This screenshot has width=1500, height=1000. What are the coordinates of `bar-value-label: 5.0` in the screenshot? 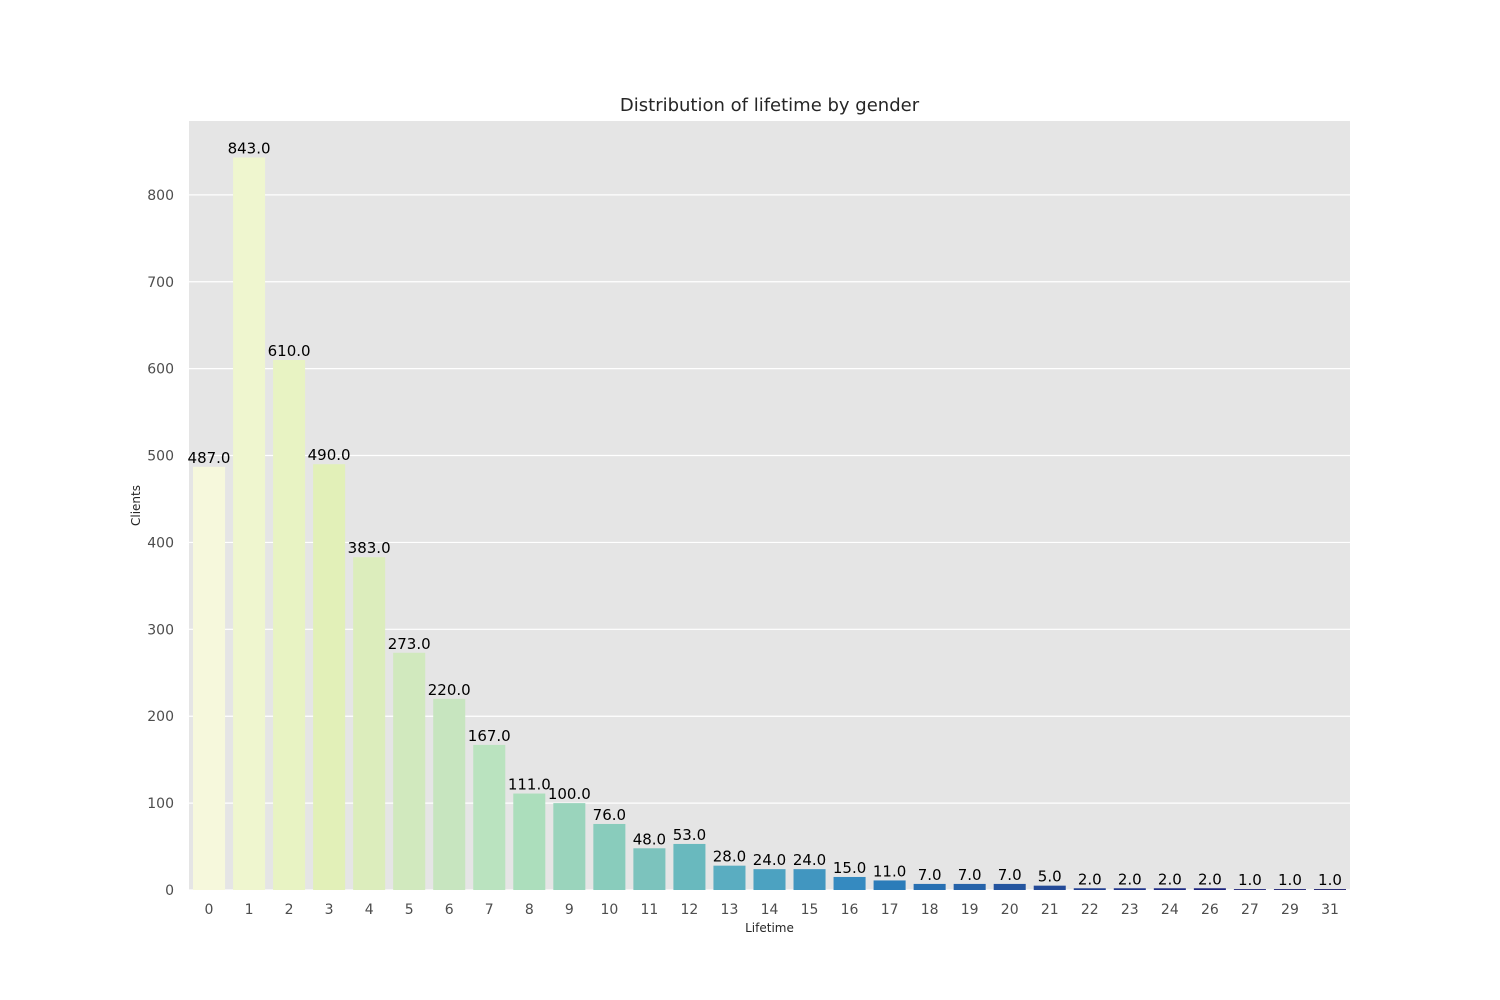 It's located at (1050, 877).